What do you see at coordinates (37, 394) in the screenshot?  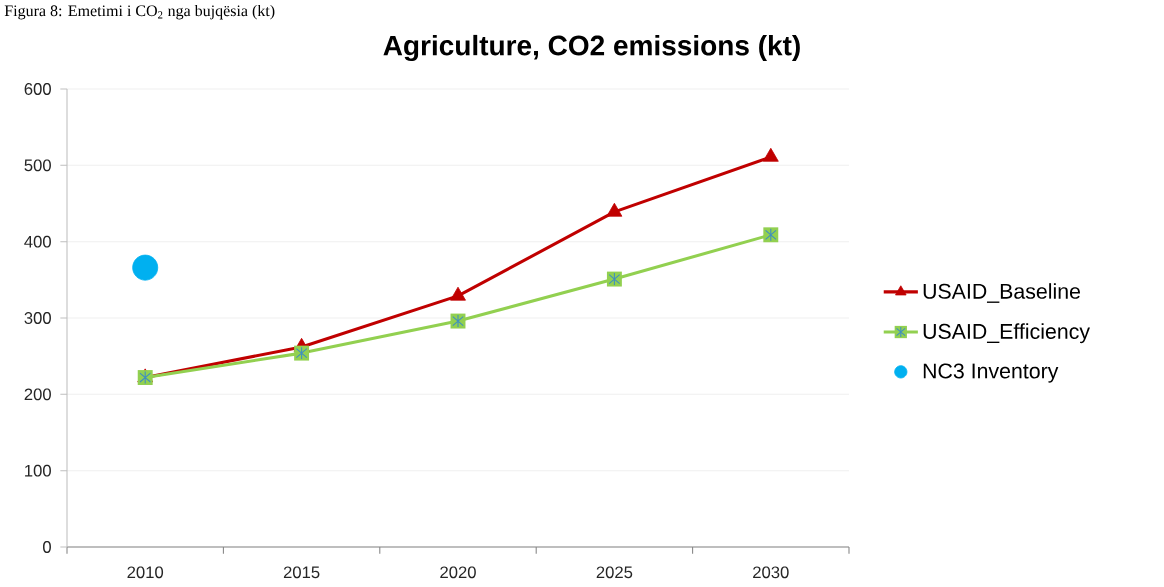 I see `y-tick-label: 200` at bounding box center [37, 394].